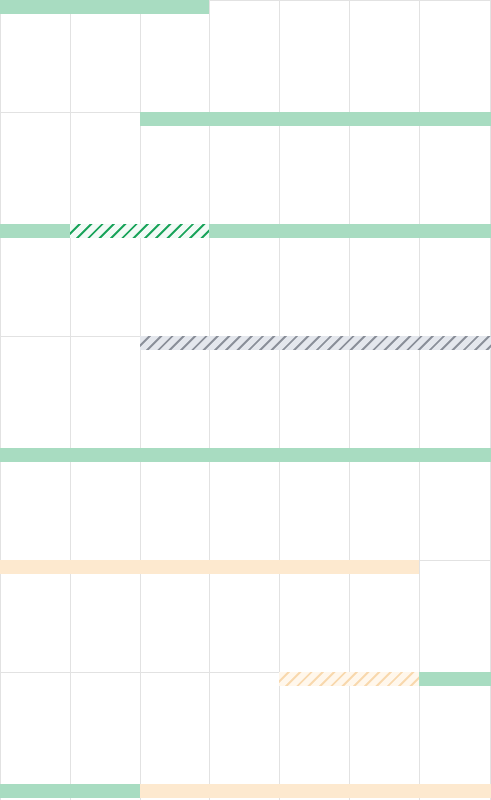 This screenshot has height=800, width=491. I want to click on blocked-bar, so click(315, 343).